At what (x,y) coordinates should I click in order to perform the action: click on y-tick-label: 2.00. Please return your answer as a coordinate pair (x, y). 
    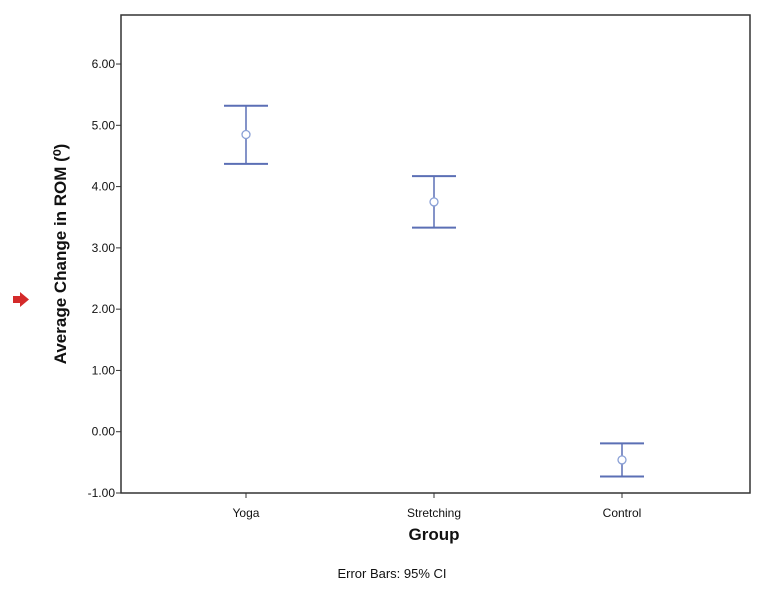
    Looking at the image, I should click on (104, 309).